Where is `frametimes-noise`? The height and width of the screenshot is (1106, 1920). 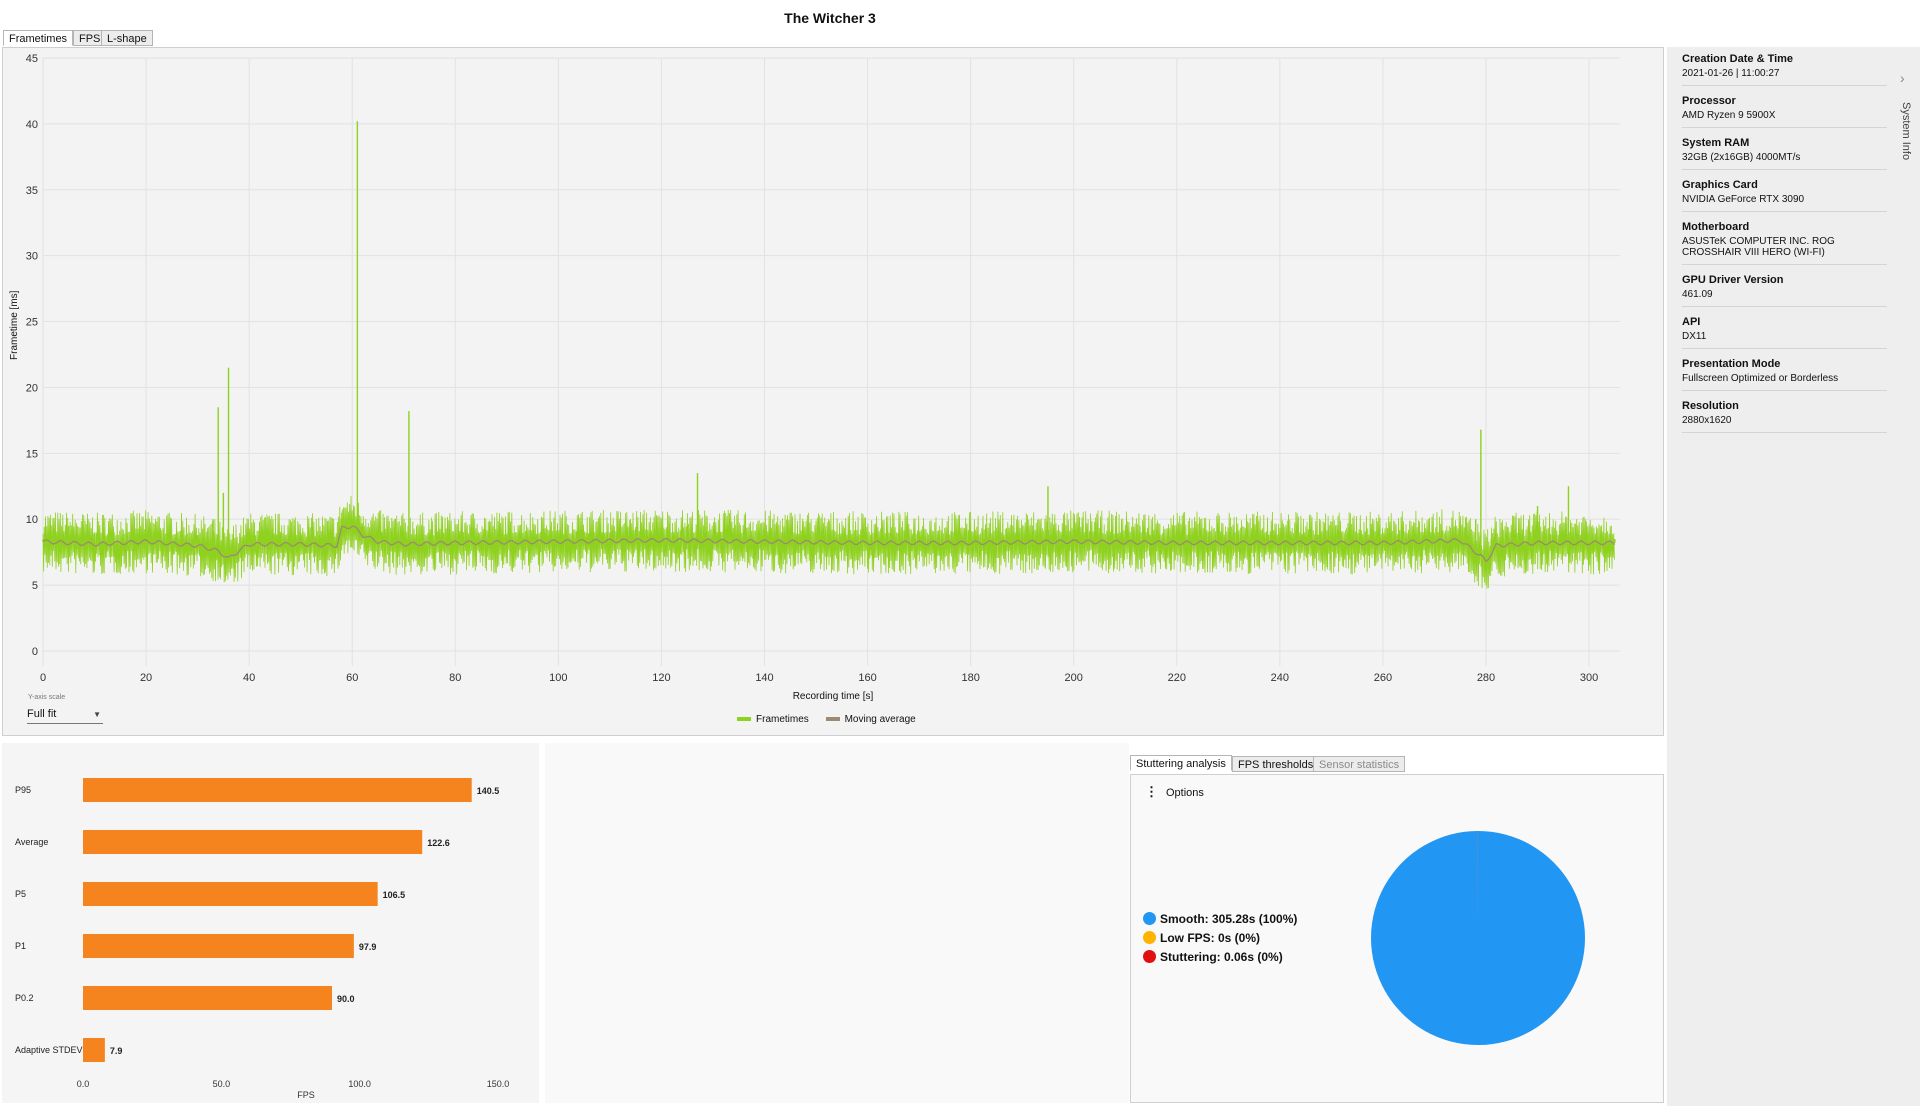 frametimes-noise is located at coordinates (828, 542).